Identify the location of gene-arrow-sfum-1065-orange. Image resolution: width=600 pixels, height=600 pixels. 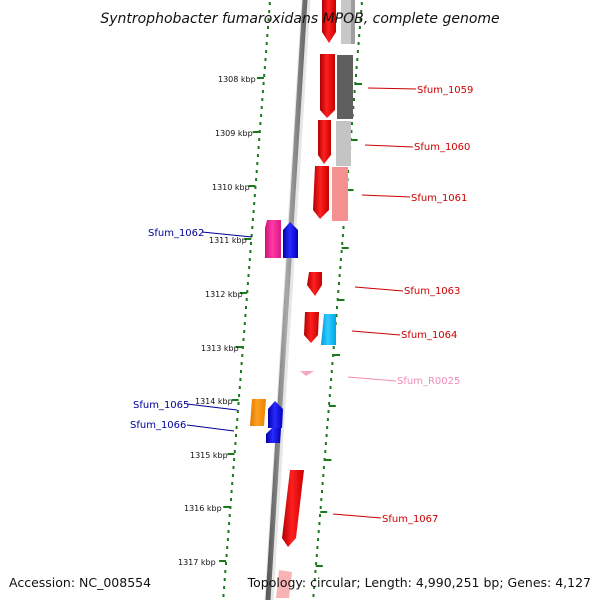
(258, 412).